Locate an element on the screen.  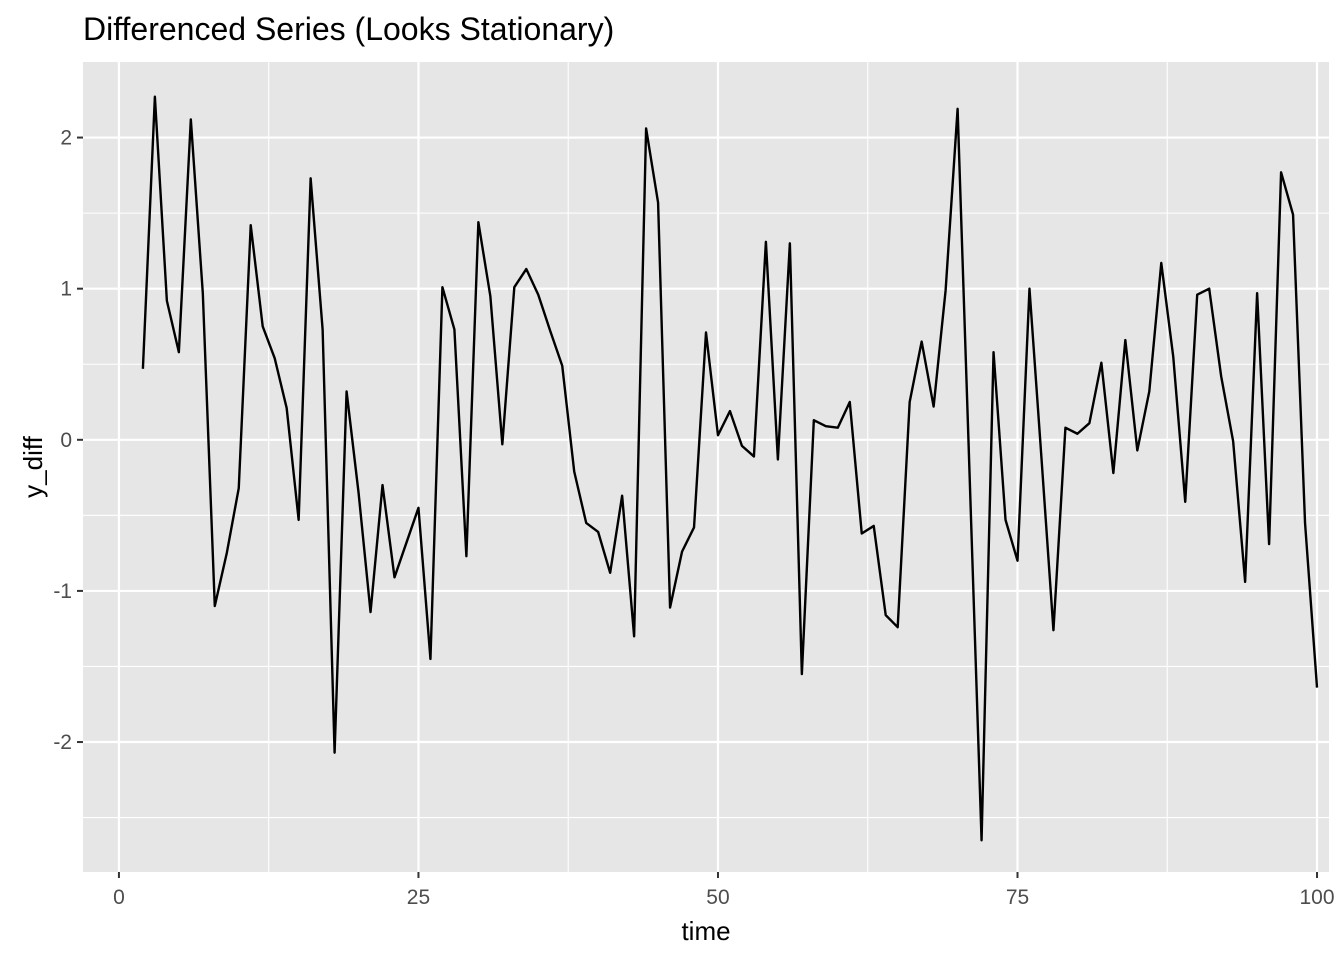
x-tick-label: 50 is located at coordinates (717, 897).